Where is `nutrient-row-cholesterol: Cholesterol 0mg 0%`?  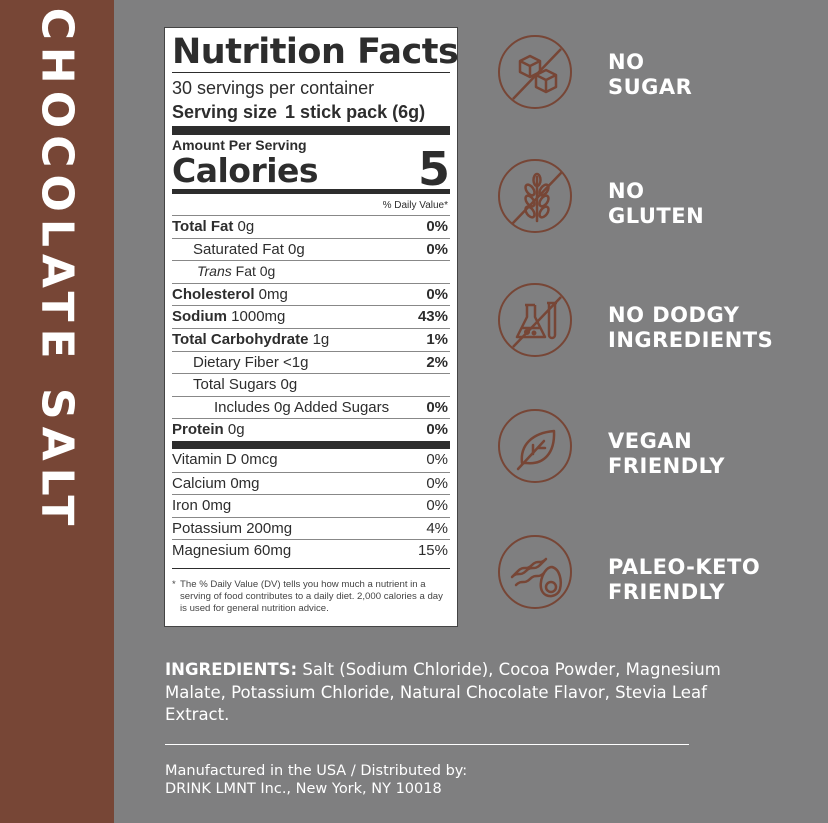 nutrient-row-cholesterol: Cholesterol 0mg 0% is located at coordinates (311, 294).